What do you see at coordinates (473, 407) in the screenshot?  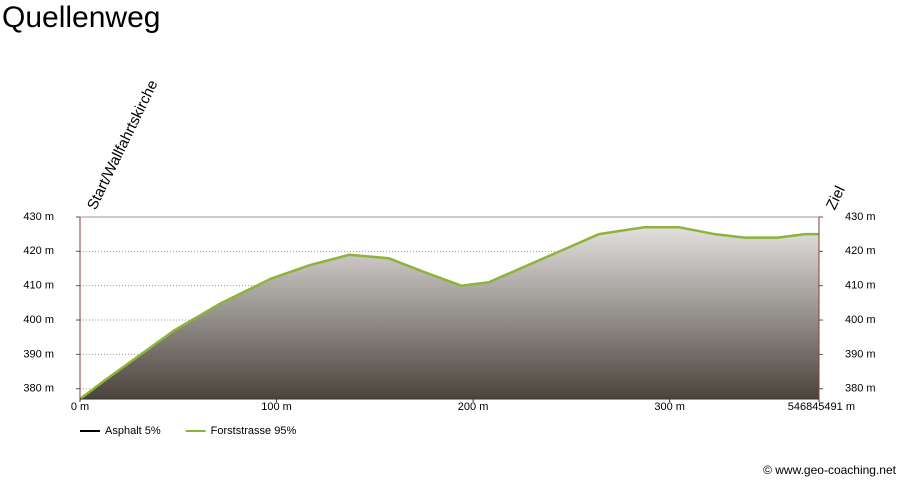 I see `x-tick-label: 200 m` at bounding box center [473, 407].